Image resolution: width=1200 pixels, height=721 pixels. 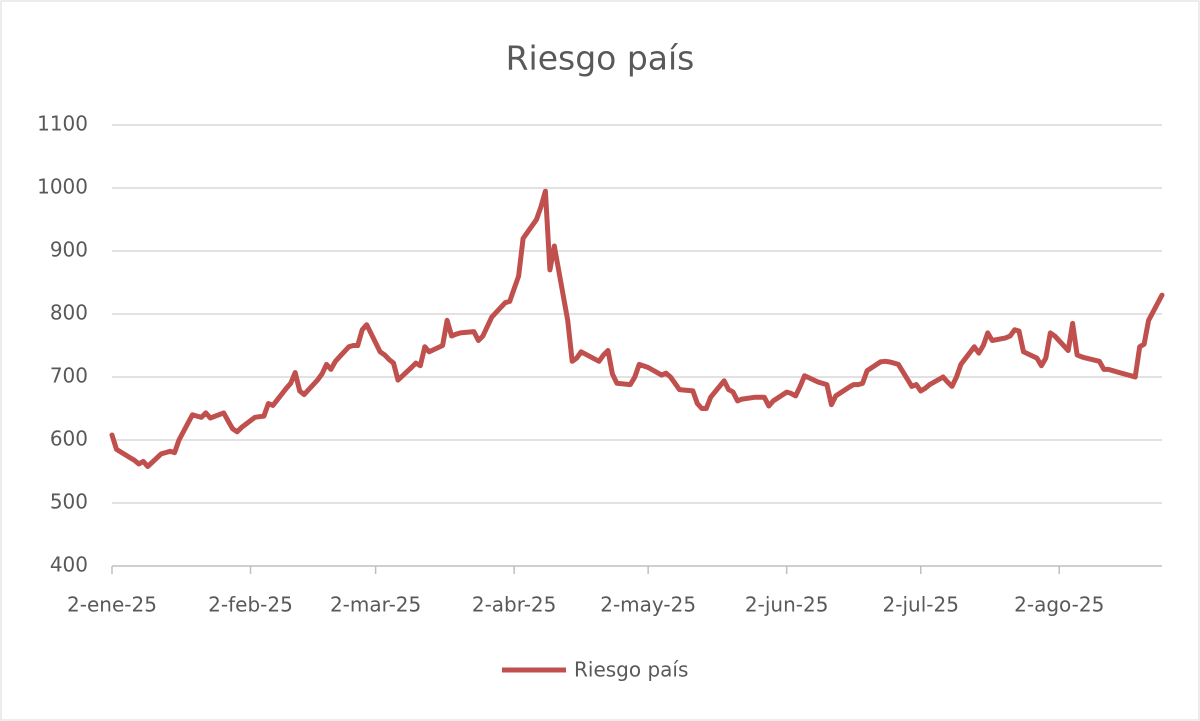 What do you see at coordinates (1059, 605) in the screenshot?
I see `x-tick-label: 2-ago-25` at bounding box center [1059, 605].